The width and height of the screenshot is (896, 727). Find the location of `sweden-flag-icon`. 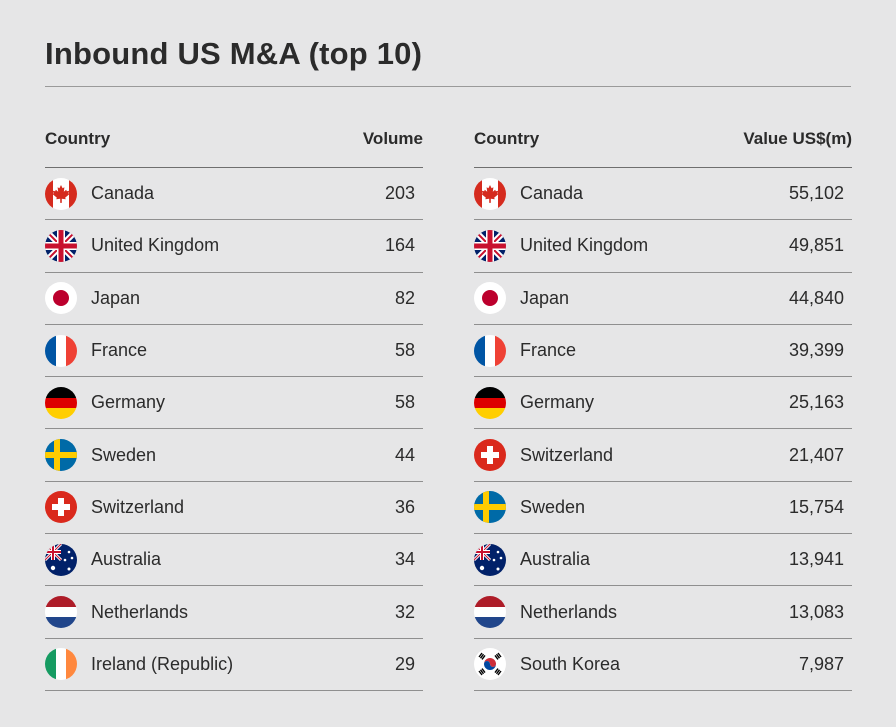

sweden-flag-icon is located at coordinates (68, 455).